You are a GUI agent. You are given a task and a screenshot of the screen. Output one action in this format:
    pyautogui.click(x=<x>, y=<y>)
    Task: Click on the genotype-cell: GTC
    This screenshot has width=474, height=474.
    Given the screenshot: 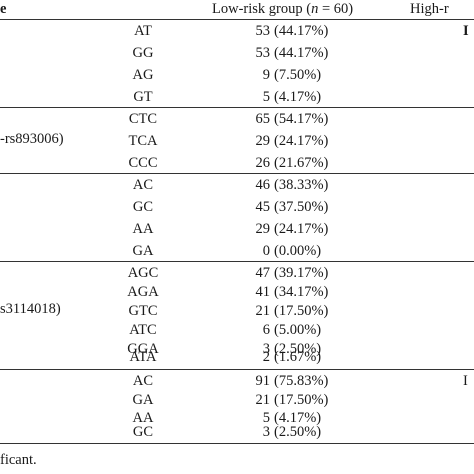 What is the action you would take?
    pyautogui.click(x=143, y=311)
    